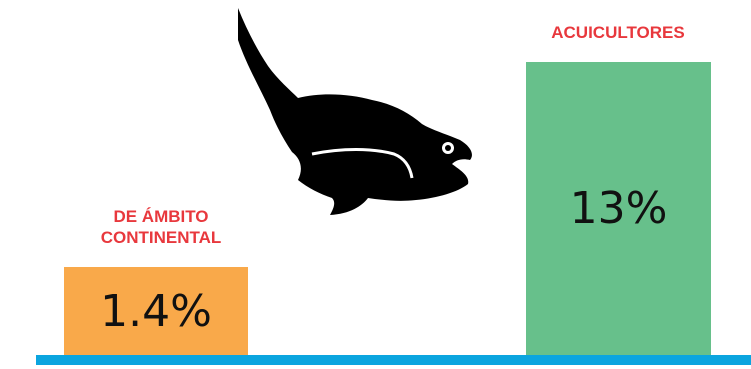  I want to click on bar-value-label: 1.4%, so click(156, 311).